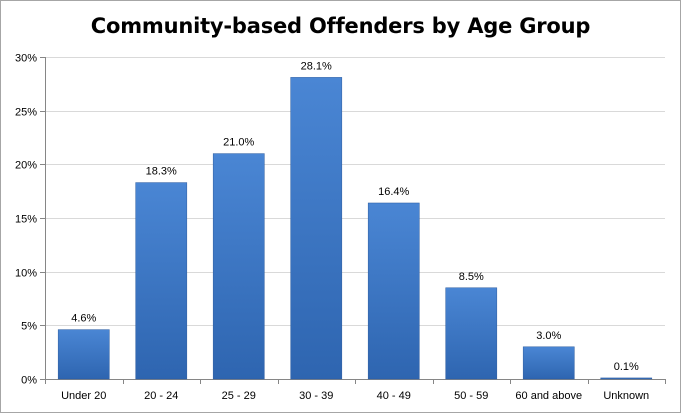 This screenshot has width=681, height=413. What do you see at coordinates (26, 113) in the screenshot?
I see `y-tick-label: 25%` at bounding box center [26, 113].